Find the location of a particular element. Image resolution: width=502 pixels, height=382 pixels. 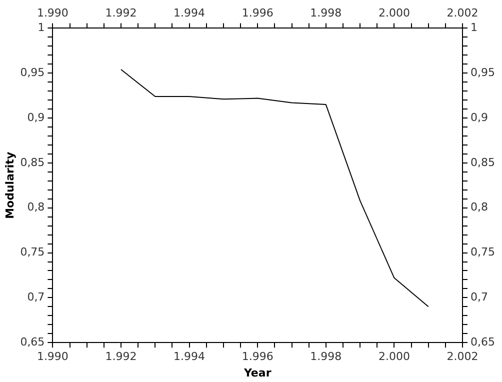

y2-tick-label: 0,95 is located at coordinates (483, 72).